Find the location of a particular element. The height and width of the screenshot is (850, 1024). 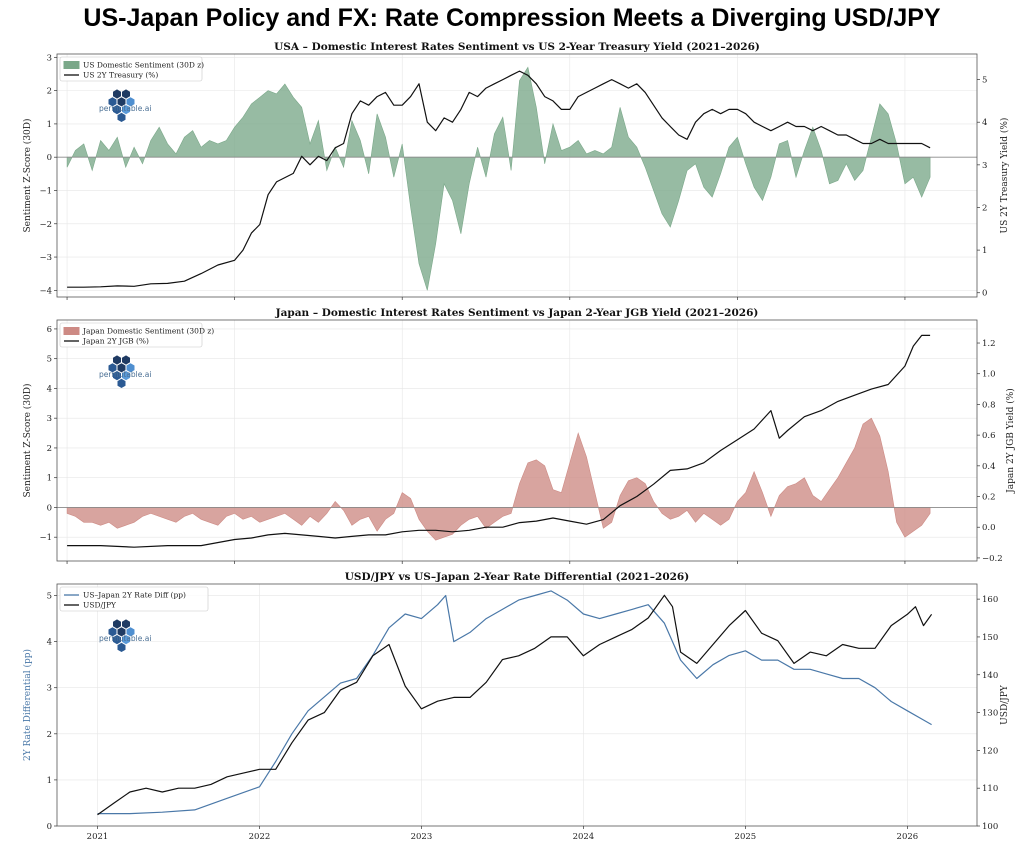

y2-tick-label: 5 is located at coordinates (984, 81).